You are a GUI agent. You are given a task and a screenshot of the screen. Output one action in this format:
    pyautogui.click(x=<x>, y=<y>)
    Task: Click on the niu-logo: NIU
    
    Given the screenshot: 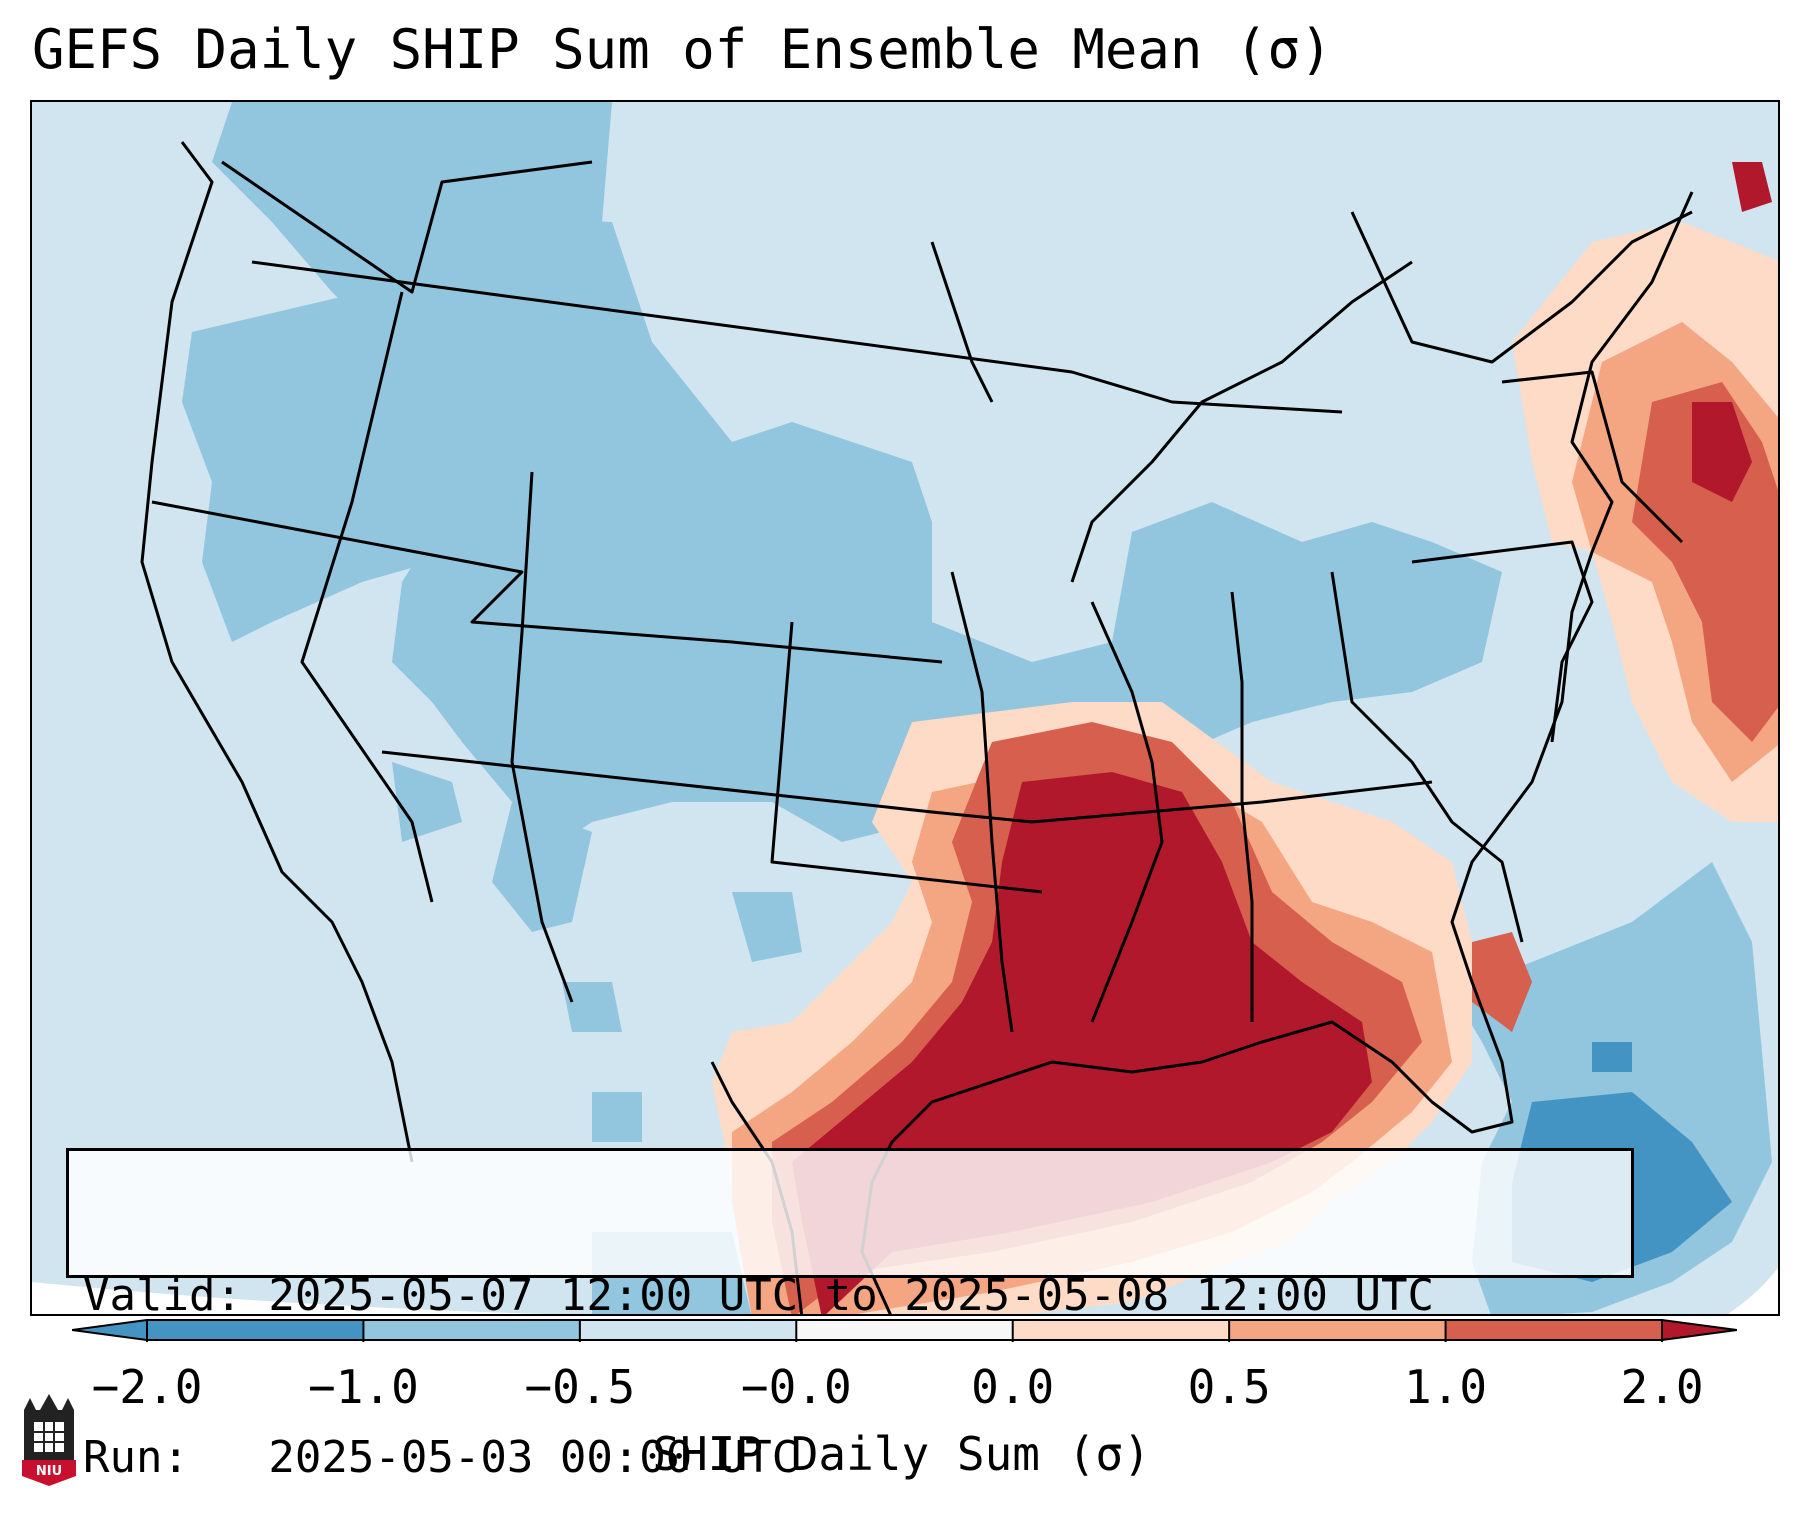 What is the action you would take?
    pyautogui.click(x=49, y=1440)
    